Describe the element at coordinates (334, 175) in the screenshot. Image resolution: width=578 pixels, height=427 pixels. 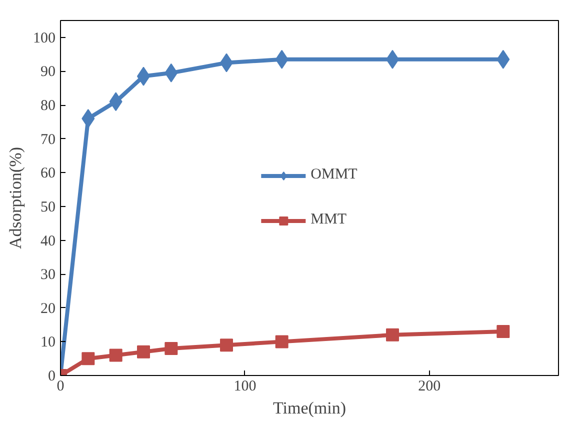
I see `legend-label: OMMT` at that location.